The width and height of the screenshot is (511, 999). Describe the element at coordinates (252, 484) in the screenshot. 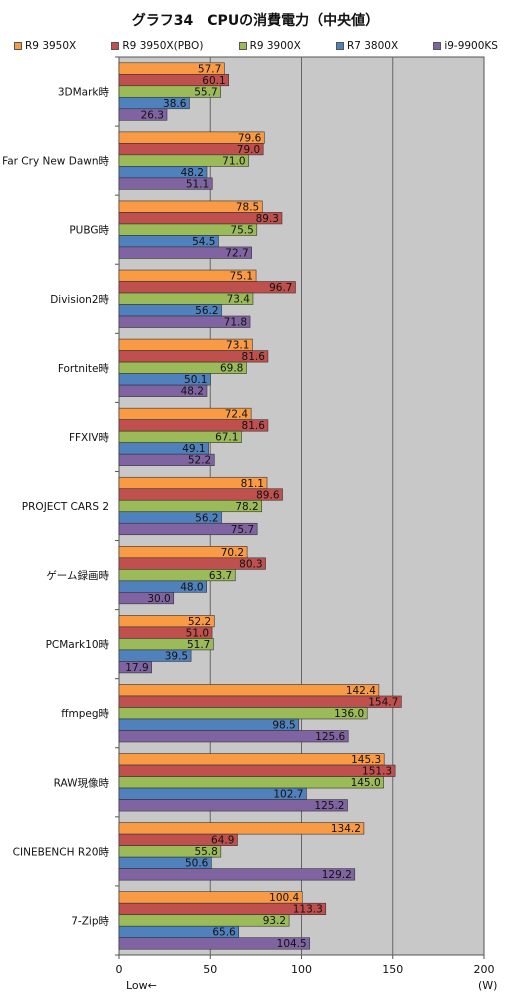

I see `data-label: 81.1` at that location.